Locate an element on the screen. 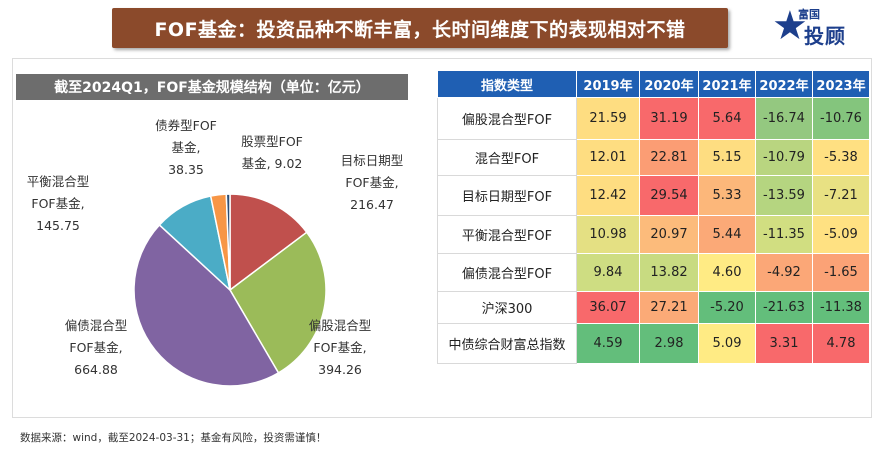 The image size is (877, 457). pie-label-line: 股票型FOF is located at coordinates (272, 141).